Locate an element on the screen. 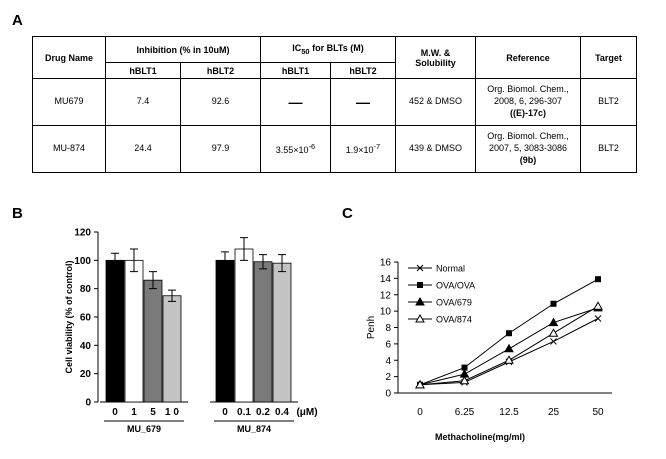 Image resolution: width=666 pixels, height=459 pixels. y-tick-label: 10 is located at coordinates (386, 312).